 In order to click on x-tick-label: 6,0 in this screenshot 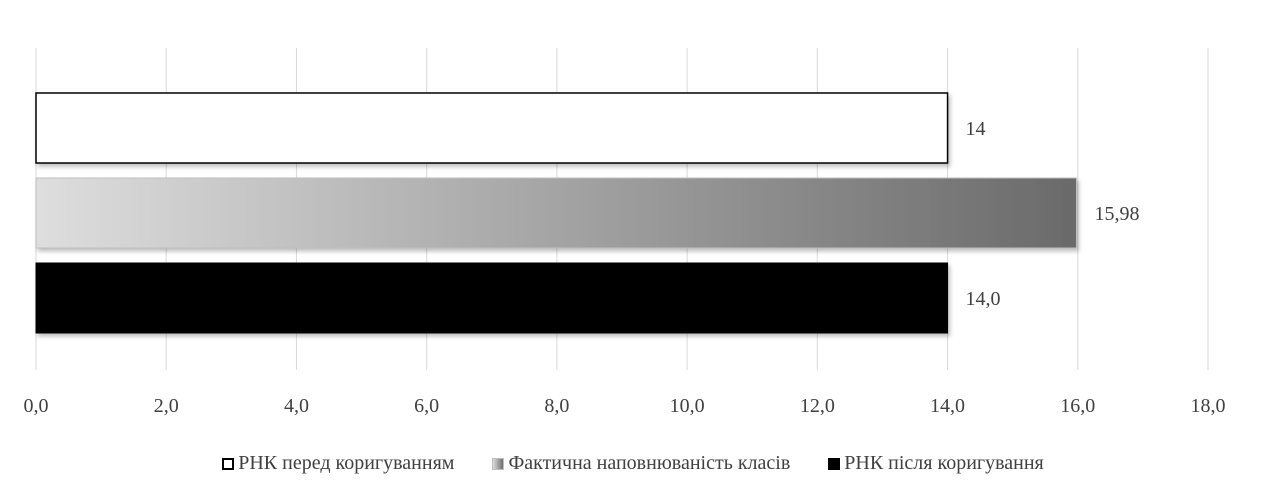, I will do `click(426, 406)`.